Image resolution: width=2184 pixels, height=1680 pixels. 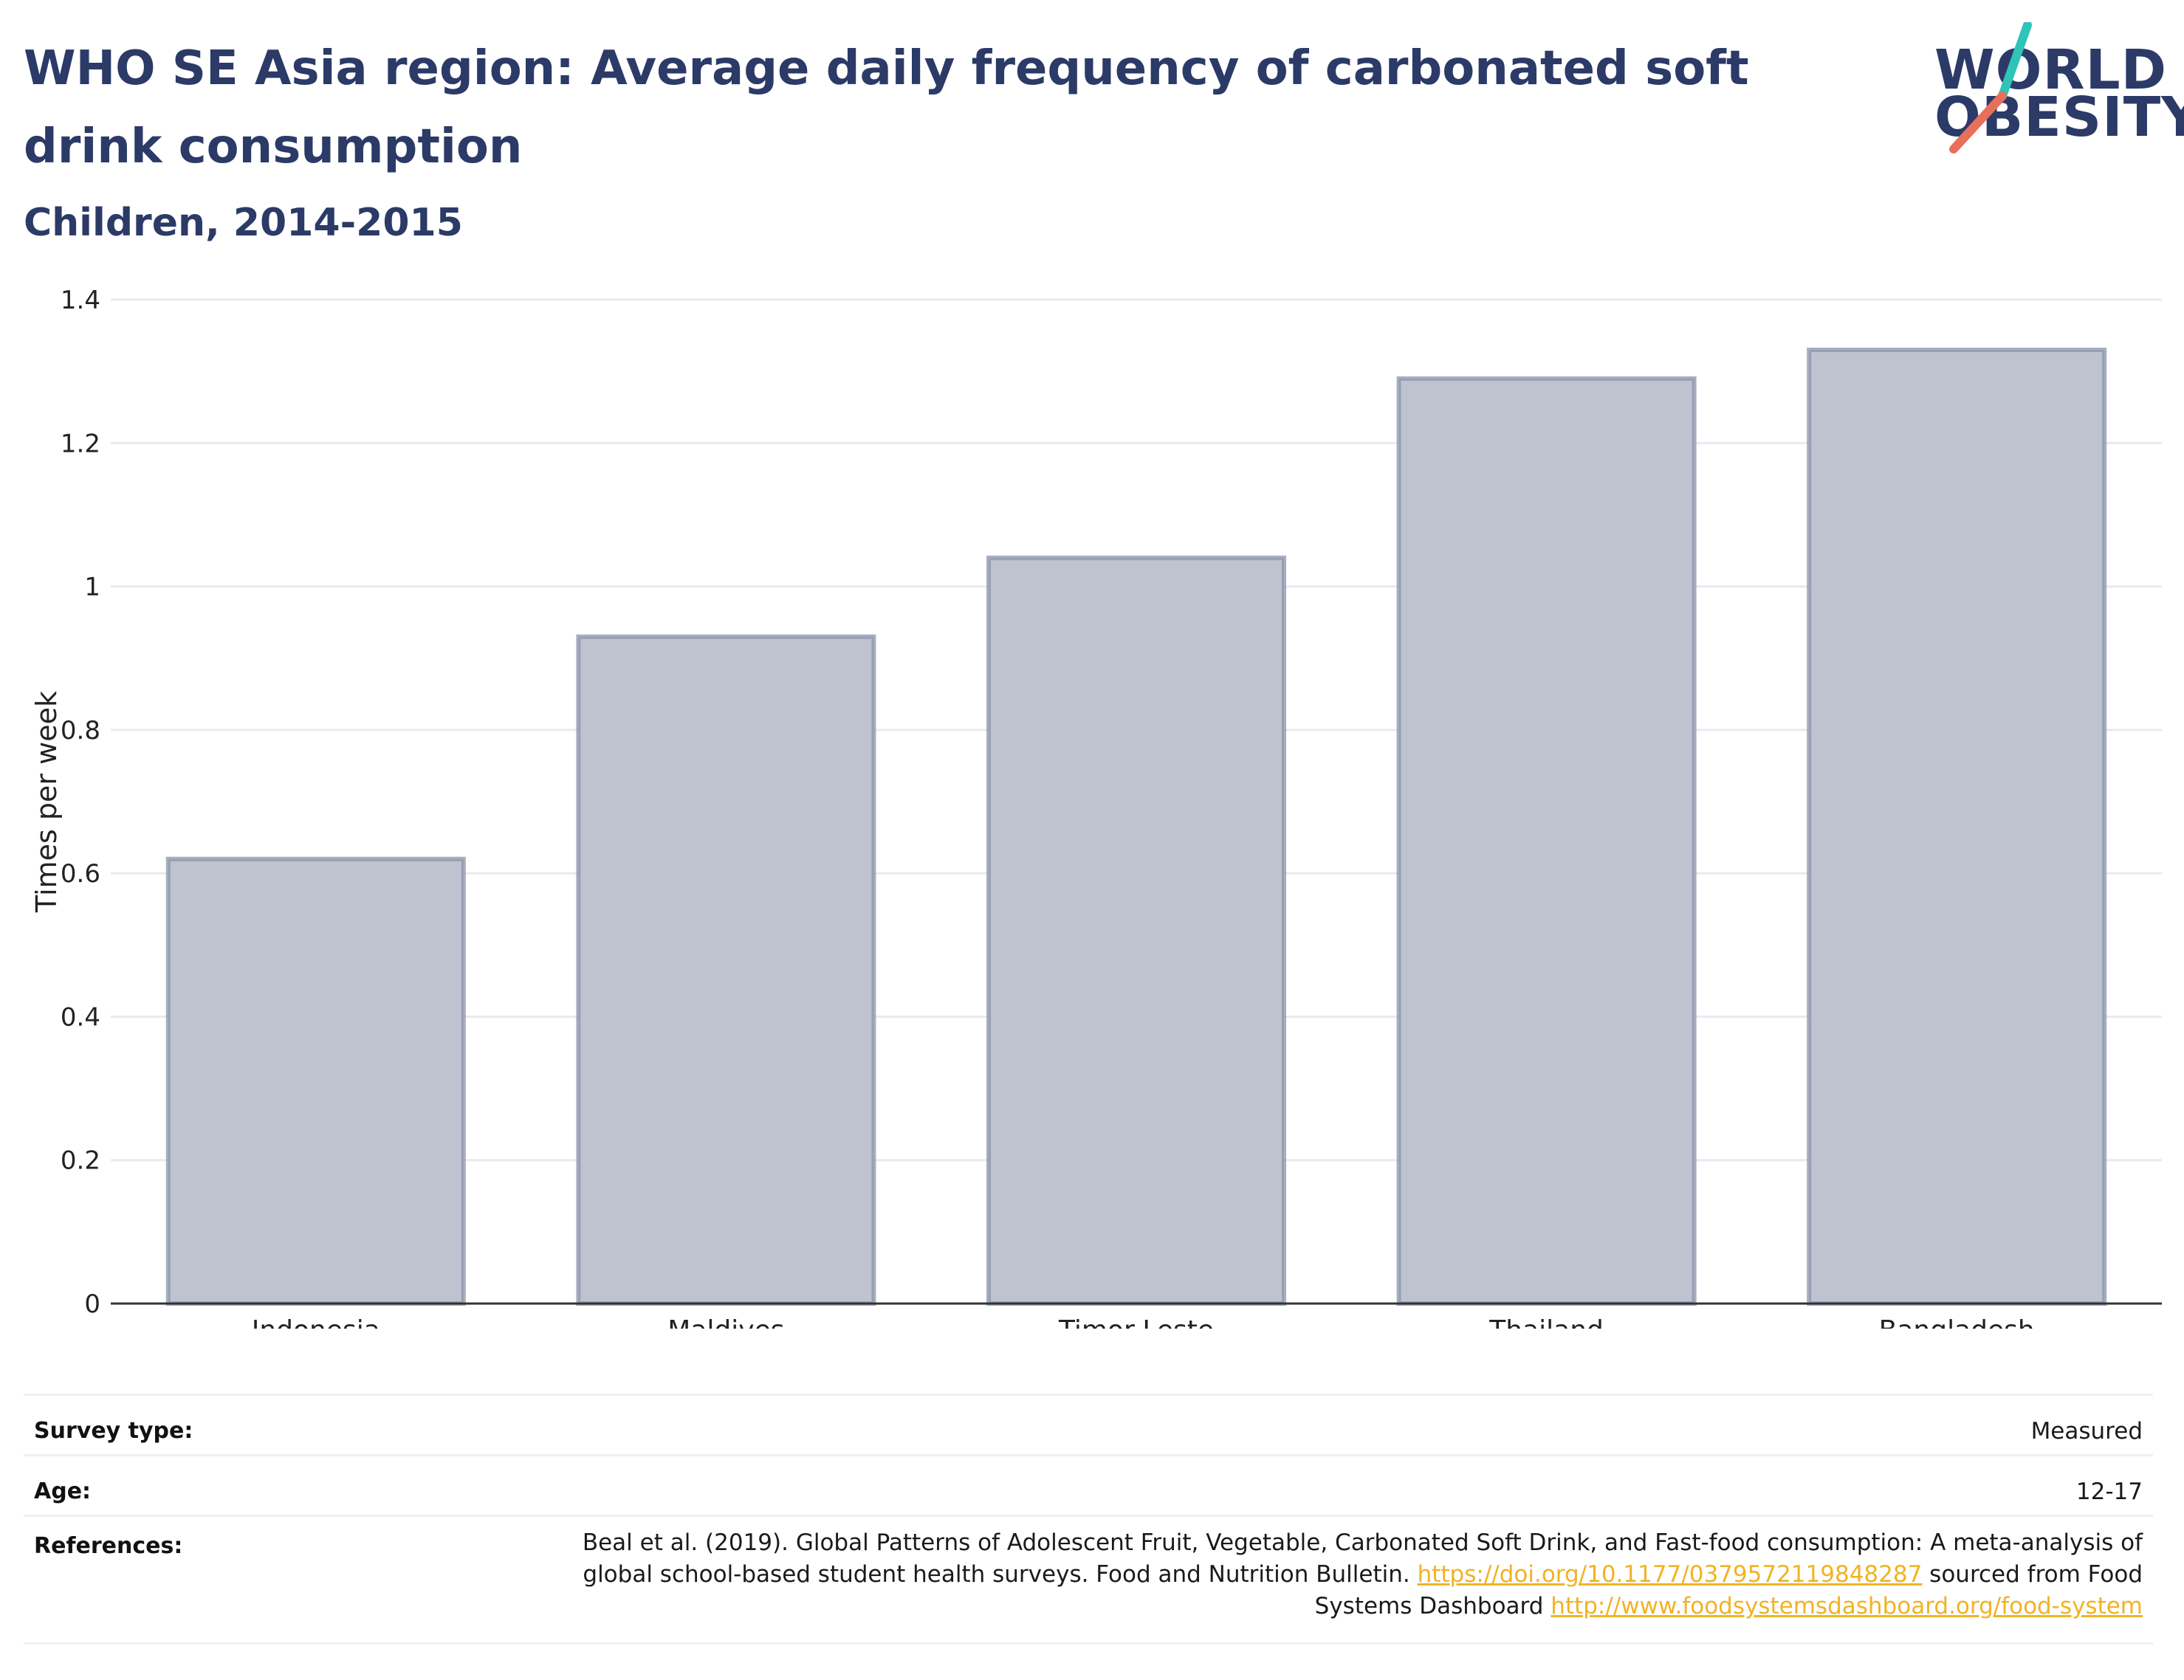 What do you see at coordinates (1546, 1322) in the screenshot?
I see `x-tick-label: Thailand` at bounding box center [1546, 1322].